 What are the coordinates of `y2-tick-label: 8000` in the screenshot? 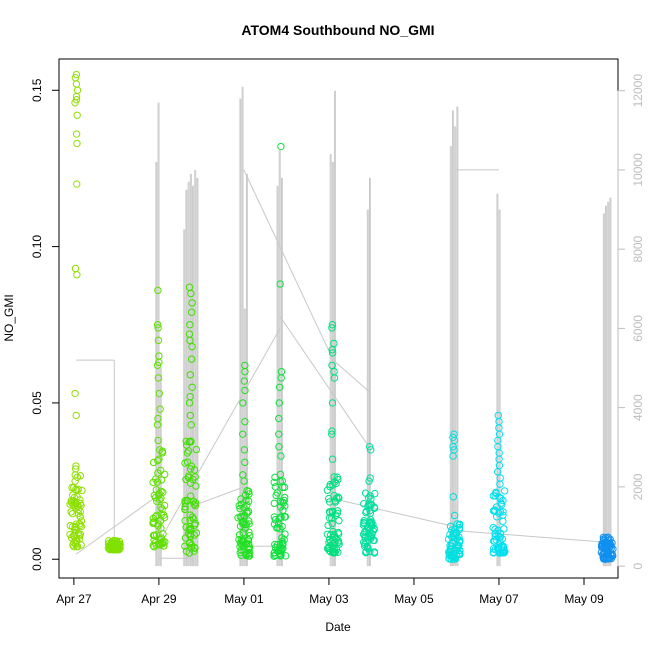 It's located at (638, 248).